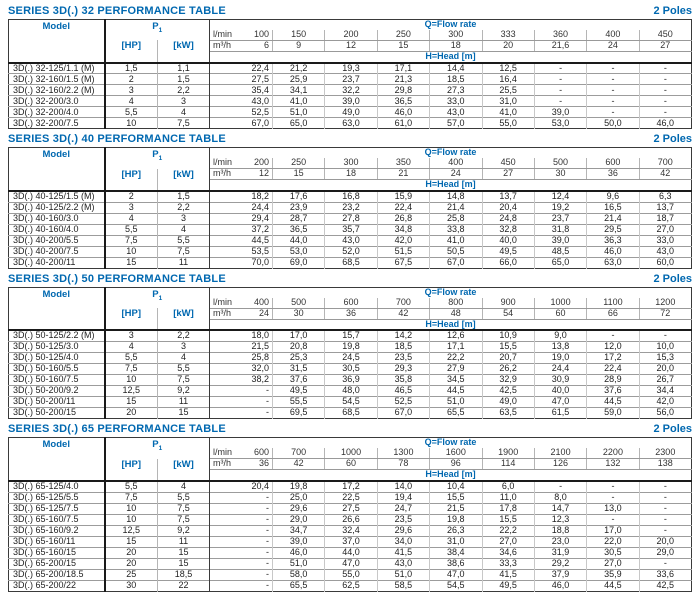  Describe the element at coordinates (665, 314) in the screenshot. I see `m3h-value: 72` at that location.